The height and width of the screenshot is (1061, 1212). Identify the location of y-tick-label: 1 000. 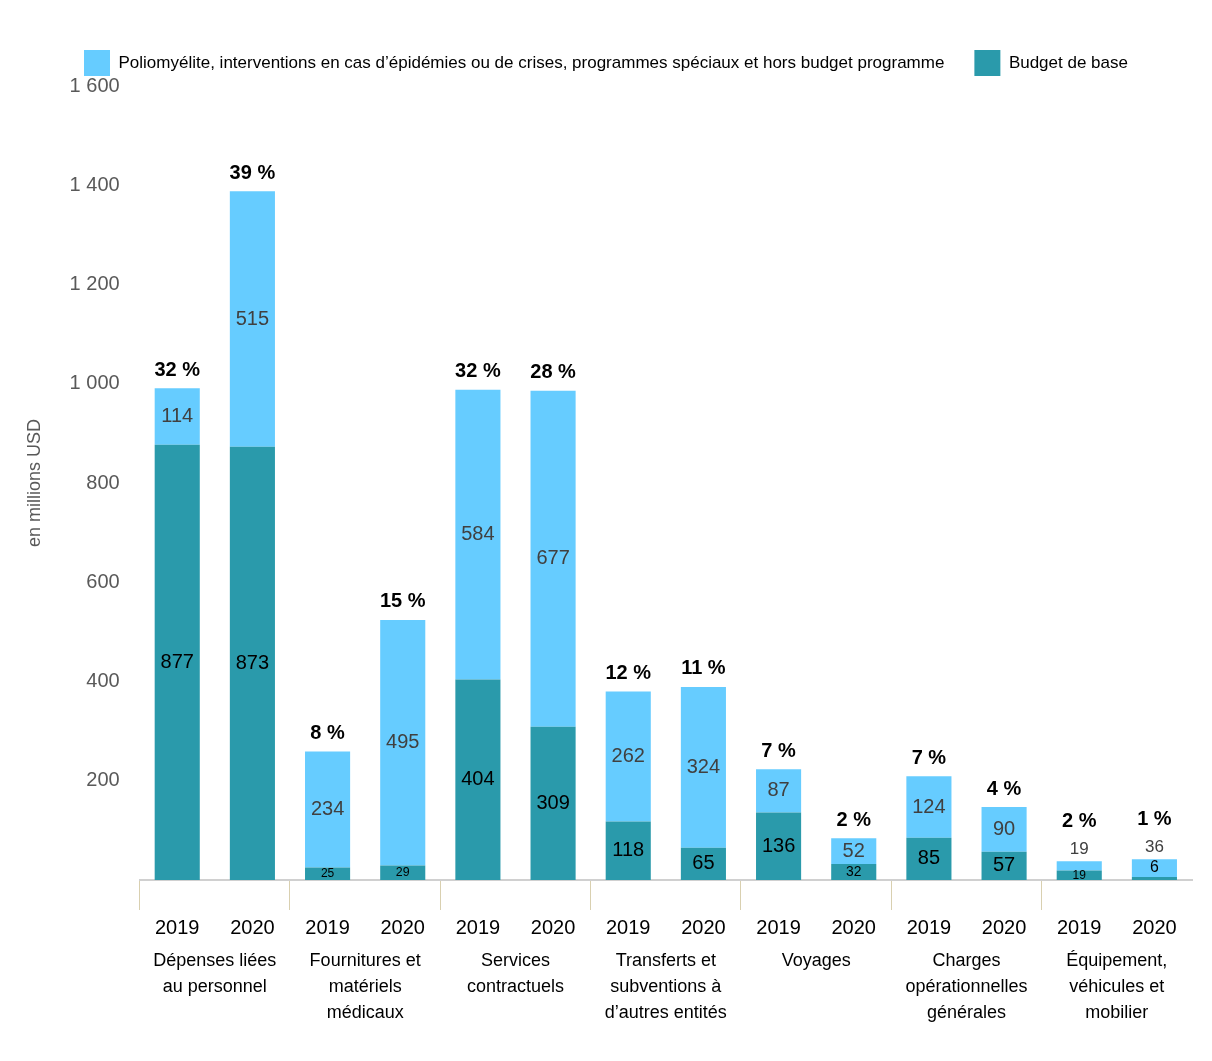
(94, 382).